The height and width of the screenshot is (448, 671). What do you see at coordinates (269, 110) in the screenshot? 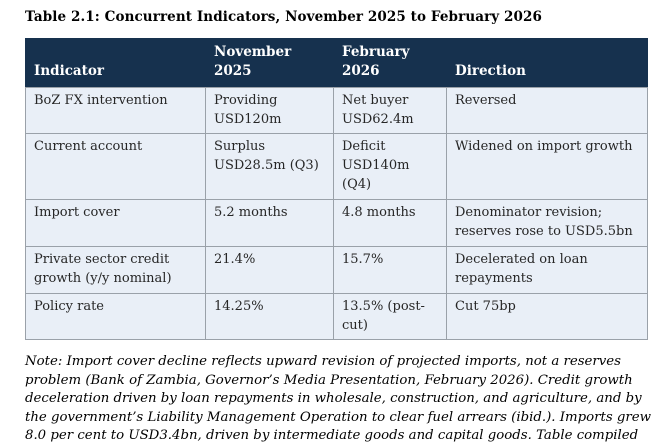
I see `cell-november-value: Providing USD120m` at bounding box center [269, 110].